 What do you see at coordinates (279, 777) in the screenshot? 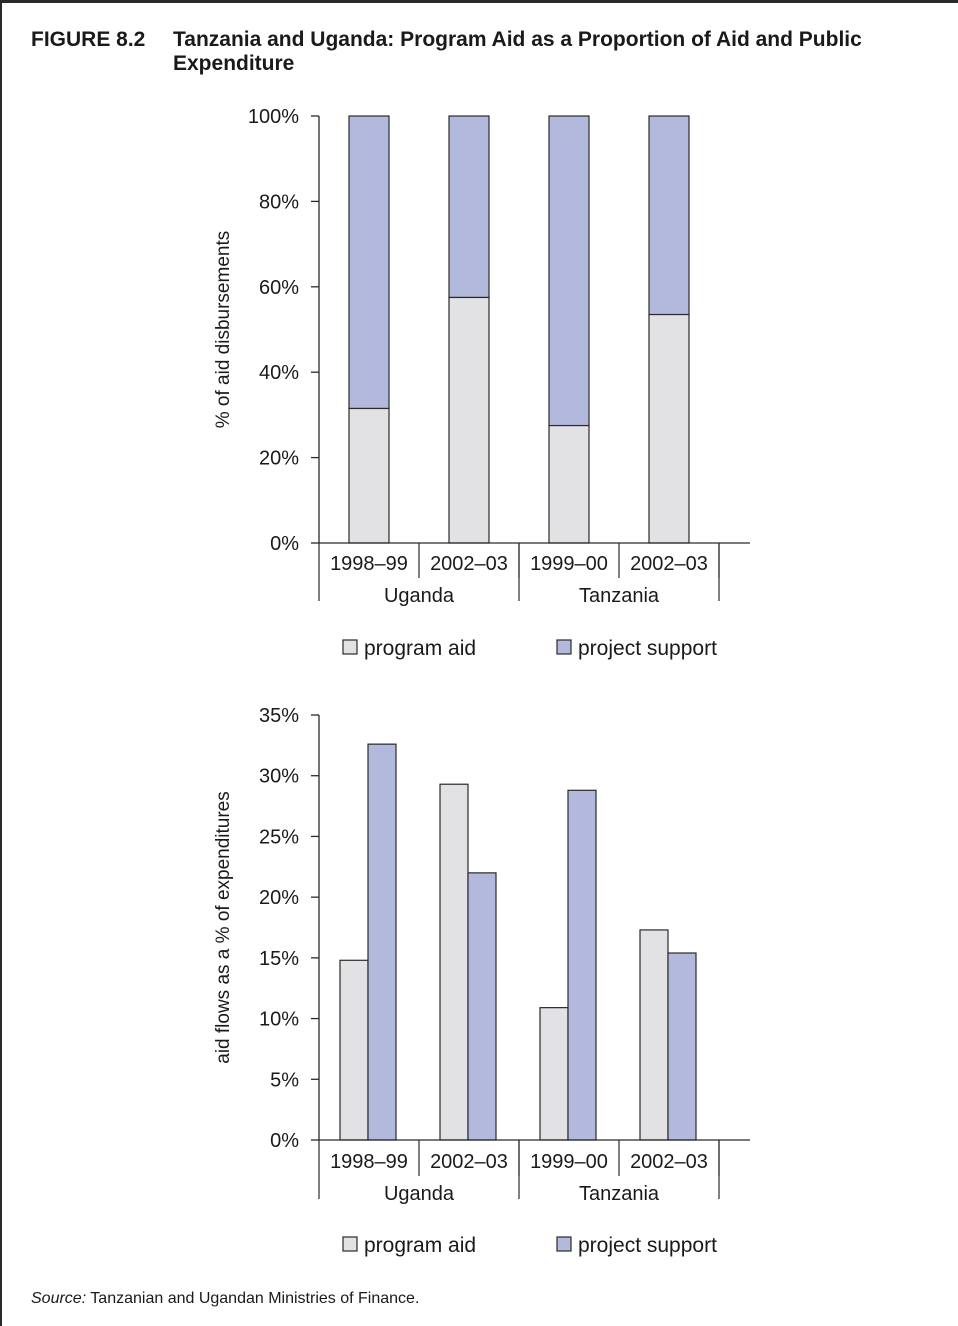
I see `chart2-y-tick-label: 30%` at bounding box center [279, 777].